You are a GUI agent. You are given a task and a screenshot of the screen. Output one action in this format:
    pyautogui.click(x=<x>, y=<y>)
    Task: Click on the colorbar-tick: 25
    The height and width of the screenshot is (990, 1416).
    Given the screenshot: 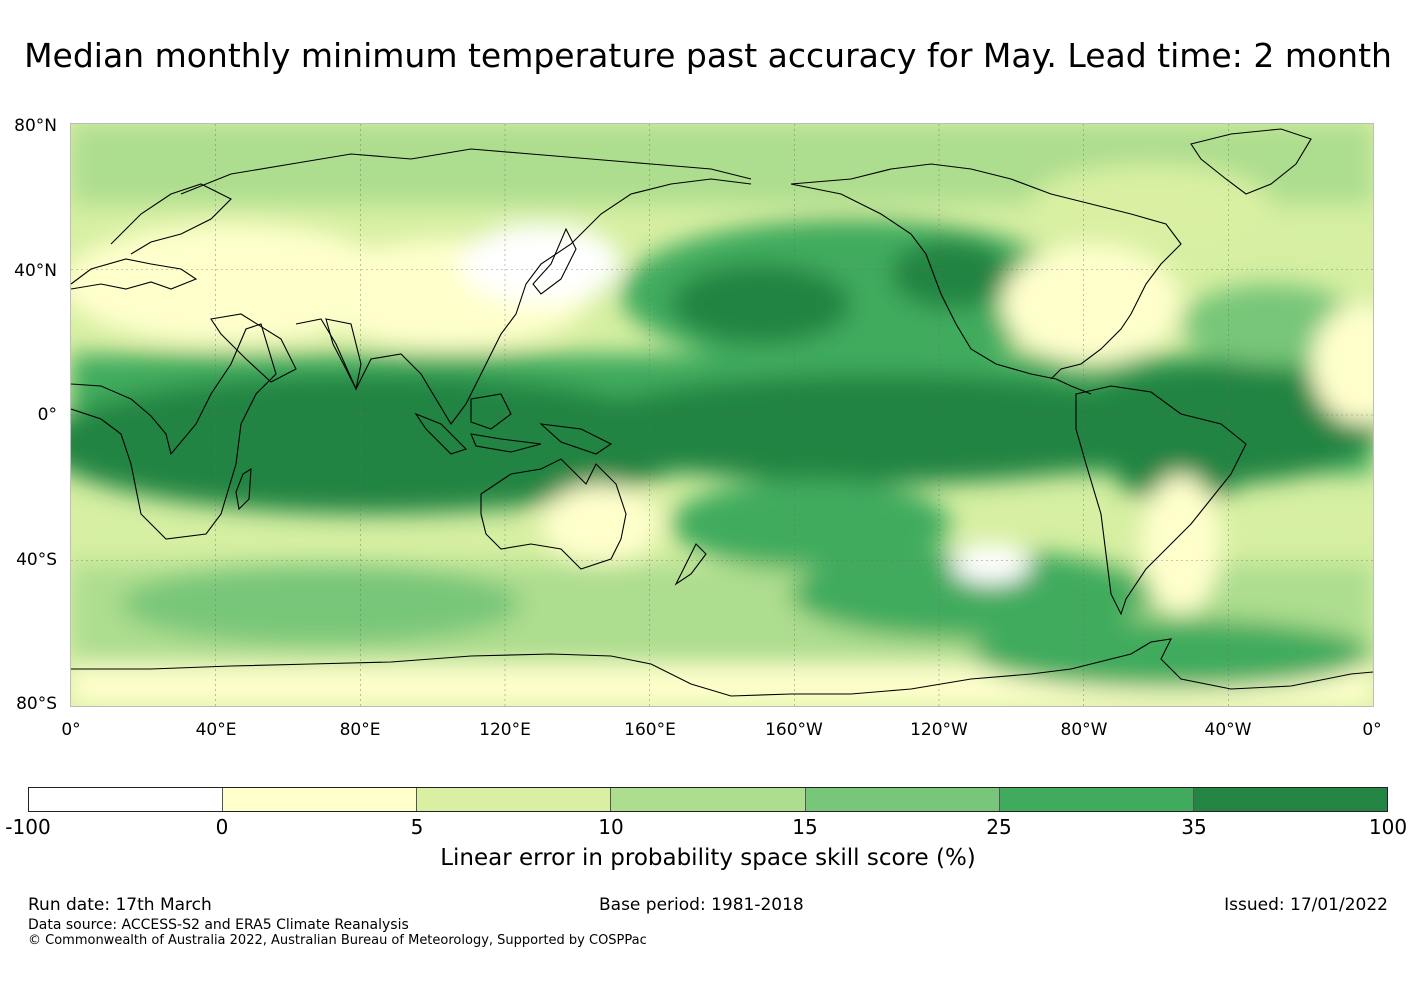 What is the action you would take?
    pyautogui.click(x=999, y=827)
    